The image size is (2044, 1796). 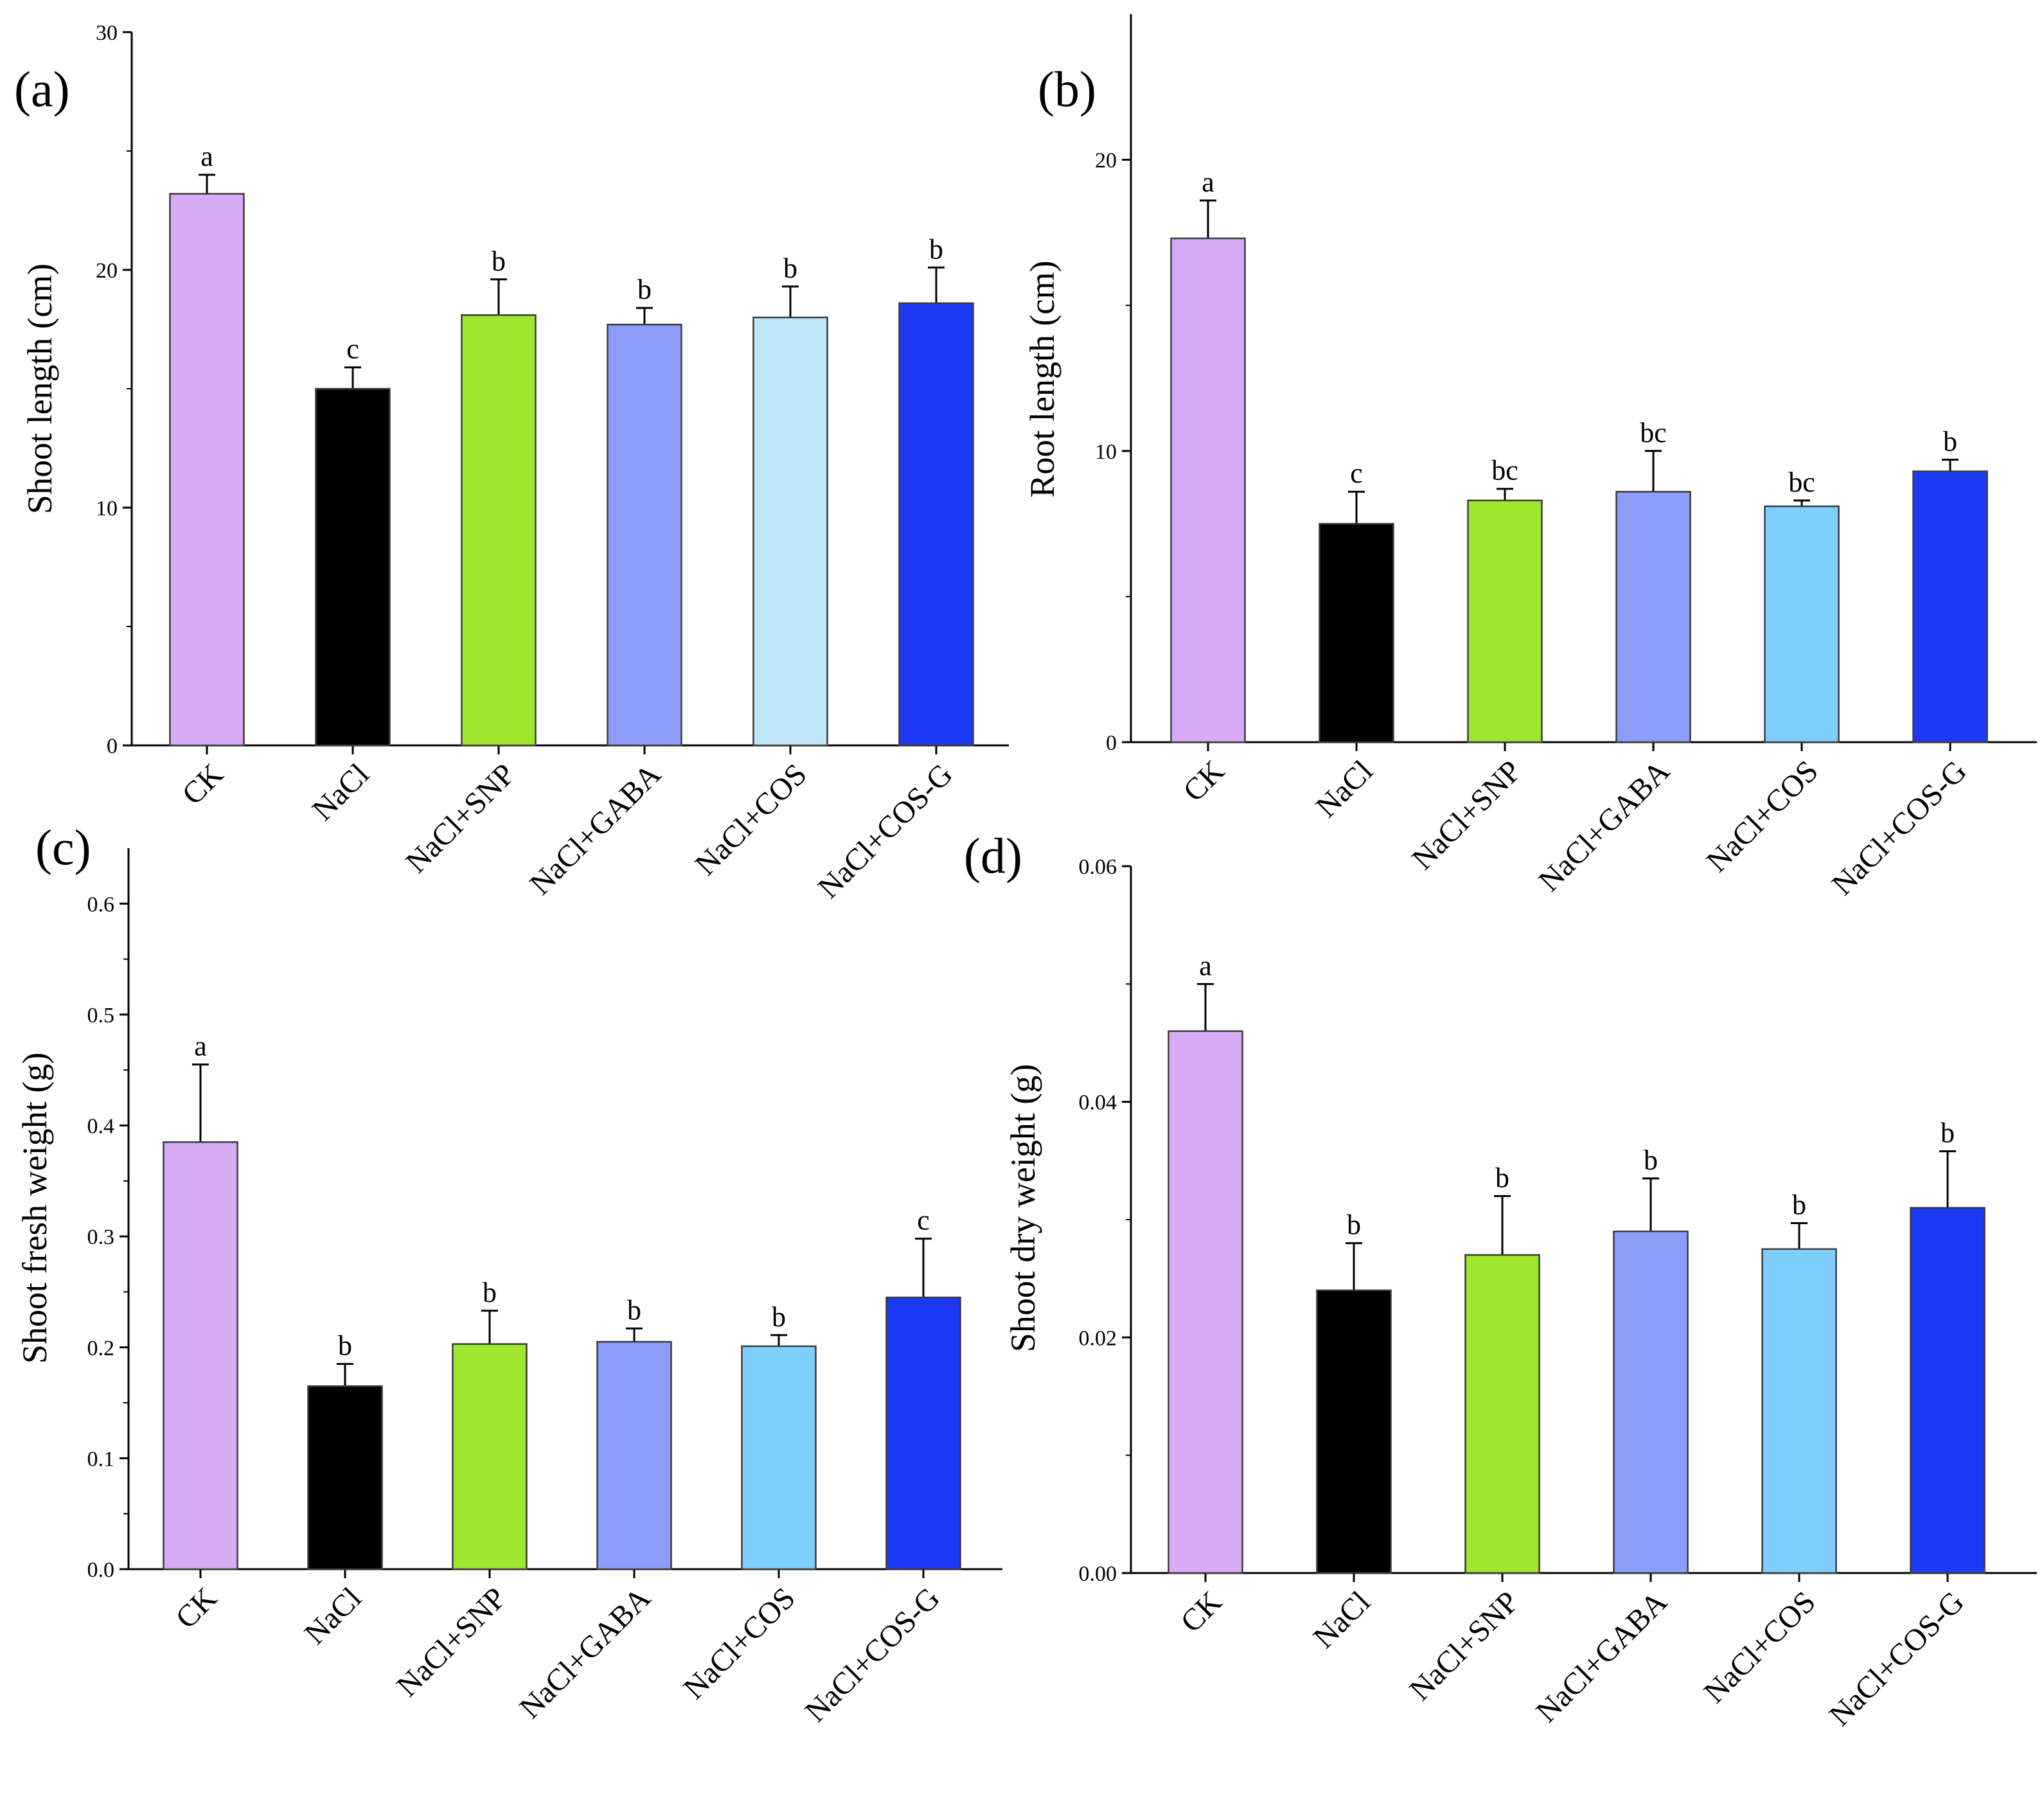 What do you see at coordinates (101, 1015) in the screenshot?
I see `y-tick-label: 0.5` at bounding box center [101, 1015].